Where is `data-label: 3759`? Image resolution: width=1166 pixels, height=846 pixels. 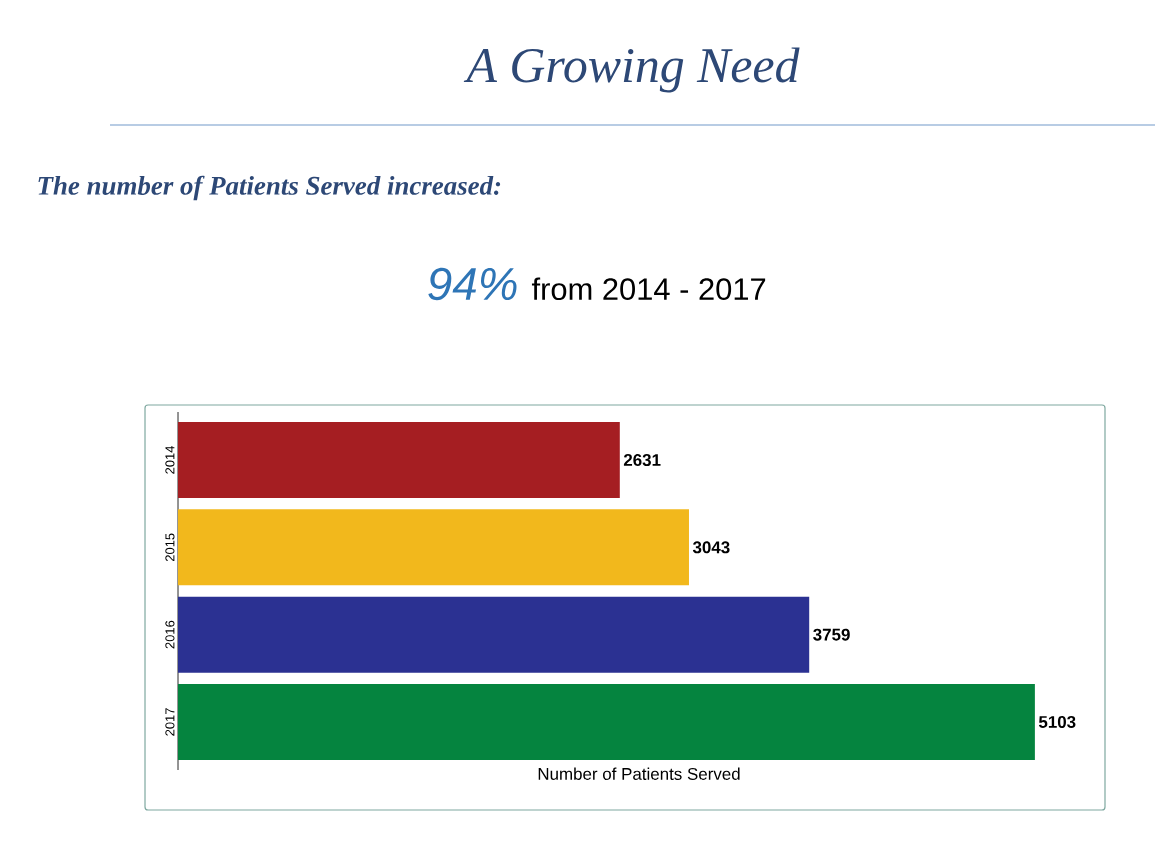 data-label: 3759 is located at coordinates (831, 634).